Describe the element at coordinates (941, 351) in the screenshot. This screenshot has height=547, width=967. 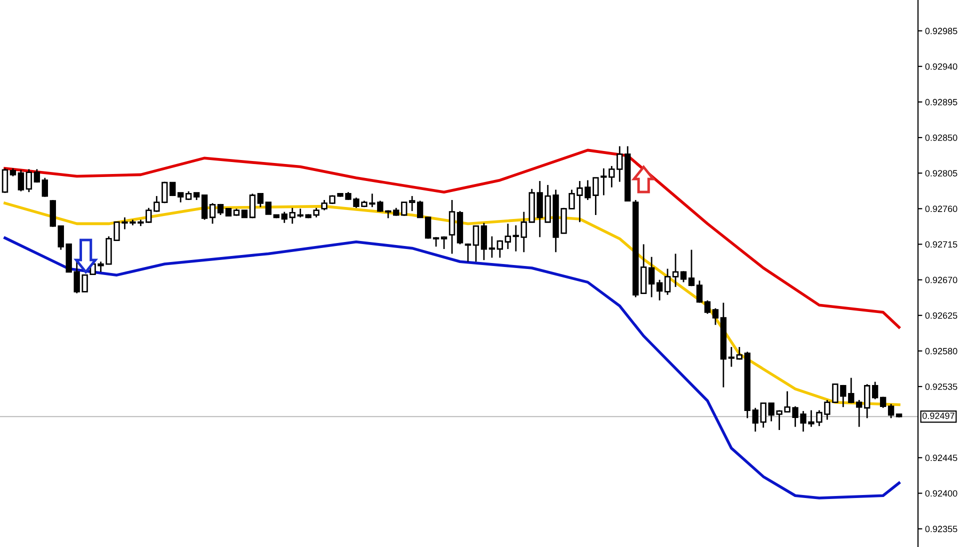
I see `y-tick-label: 0.92580` at that location.